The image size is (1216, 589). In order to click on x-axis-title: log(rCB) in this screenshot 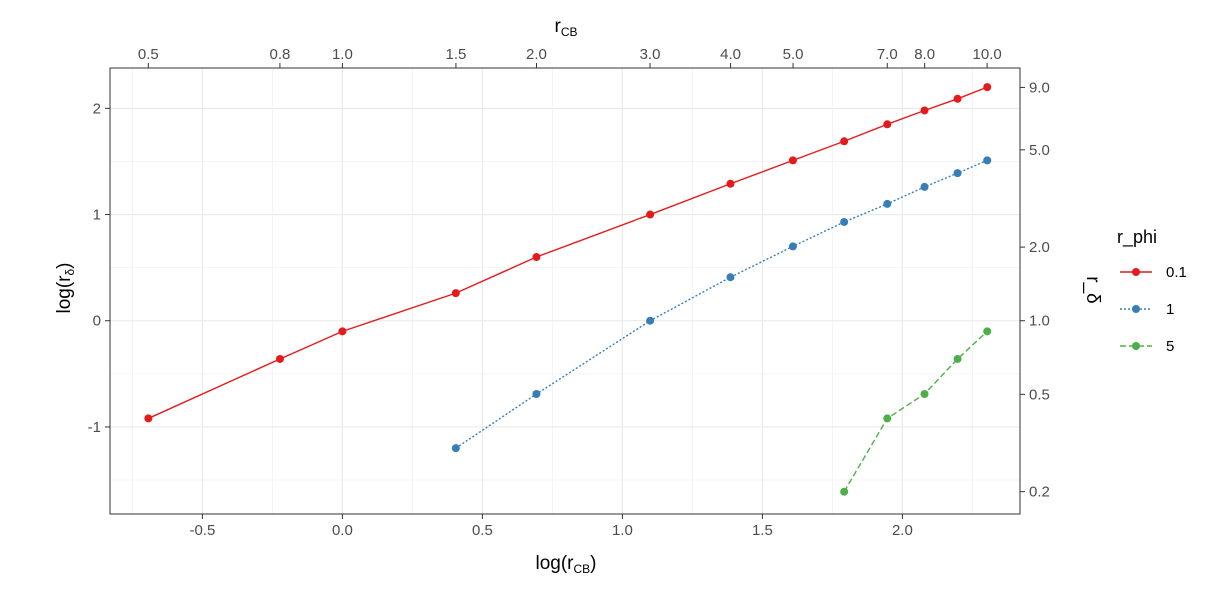, I will do `click(565, 564)`.